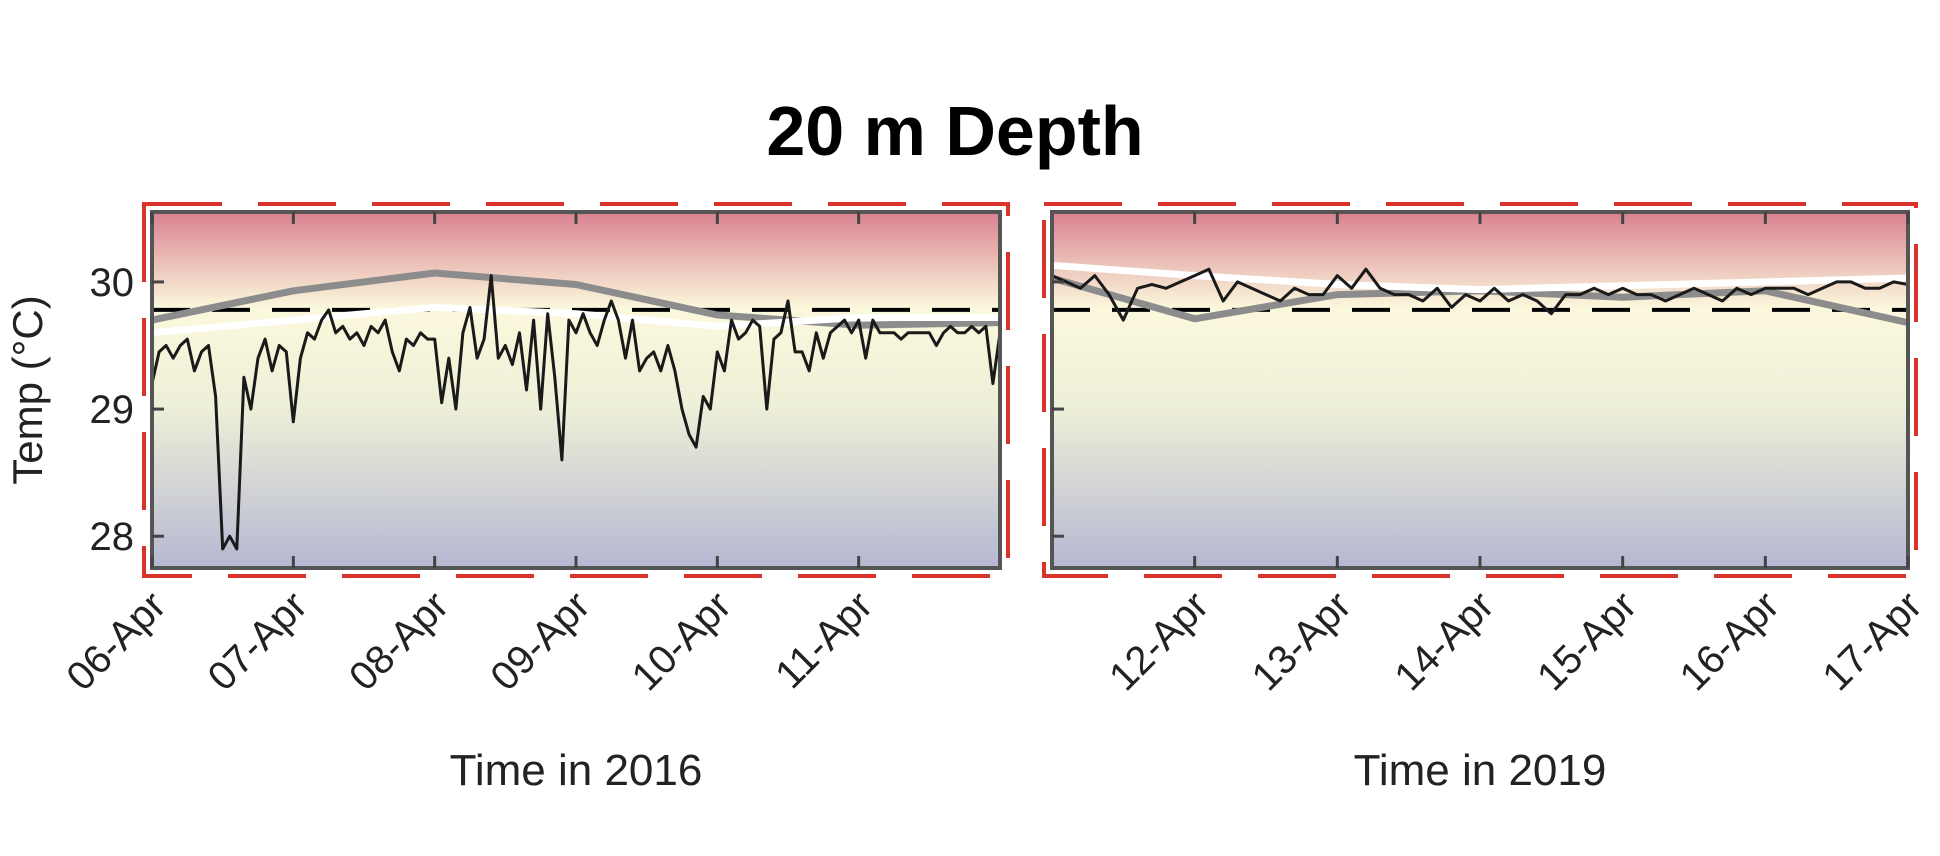 The height and width of the screenshot is (856, 1940). What do you see at coordinates (1872, 641) in the screenshot?
I see `x-tick-label: 17-Apr` at bounding box center [1872, 641].